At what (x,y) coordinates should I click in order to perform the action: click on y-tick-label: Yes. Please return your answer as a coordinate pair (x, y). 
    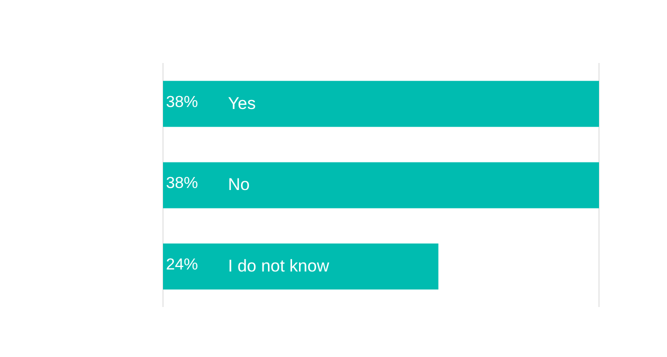
    Looking at the image, I should click on (242, 103).